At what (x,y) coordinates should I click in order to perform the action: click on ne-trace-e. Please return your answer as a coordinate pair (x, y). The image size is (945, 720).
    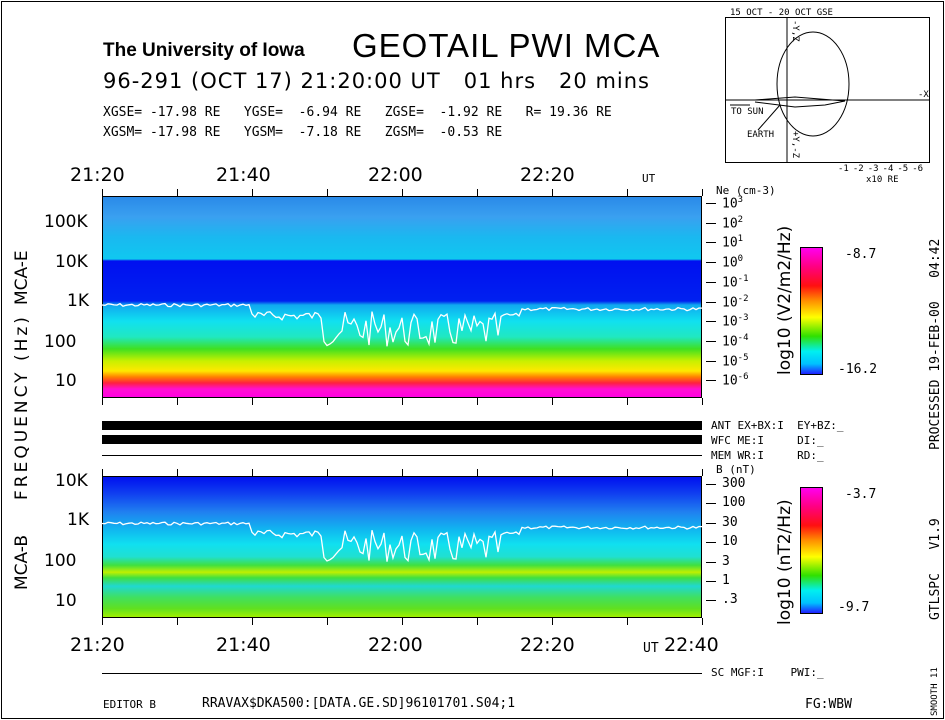
    Looking at the image, I should click on (402, 324).